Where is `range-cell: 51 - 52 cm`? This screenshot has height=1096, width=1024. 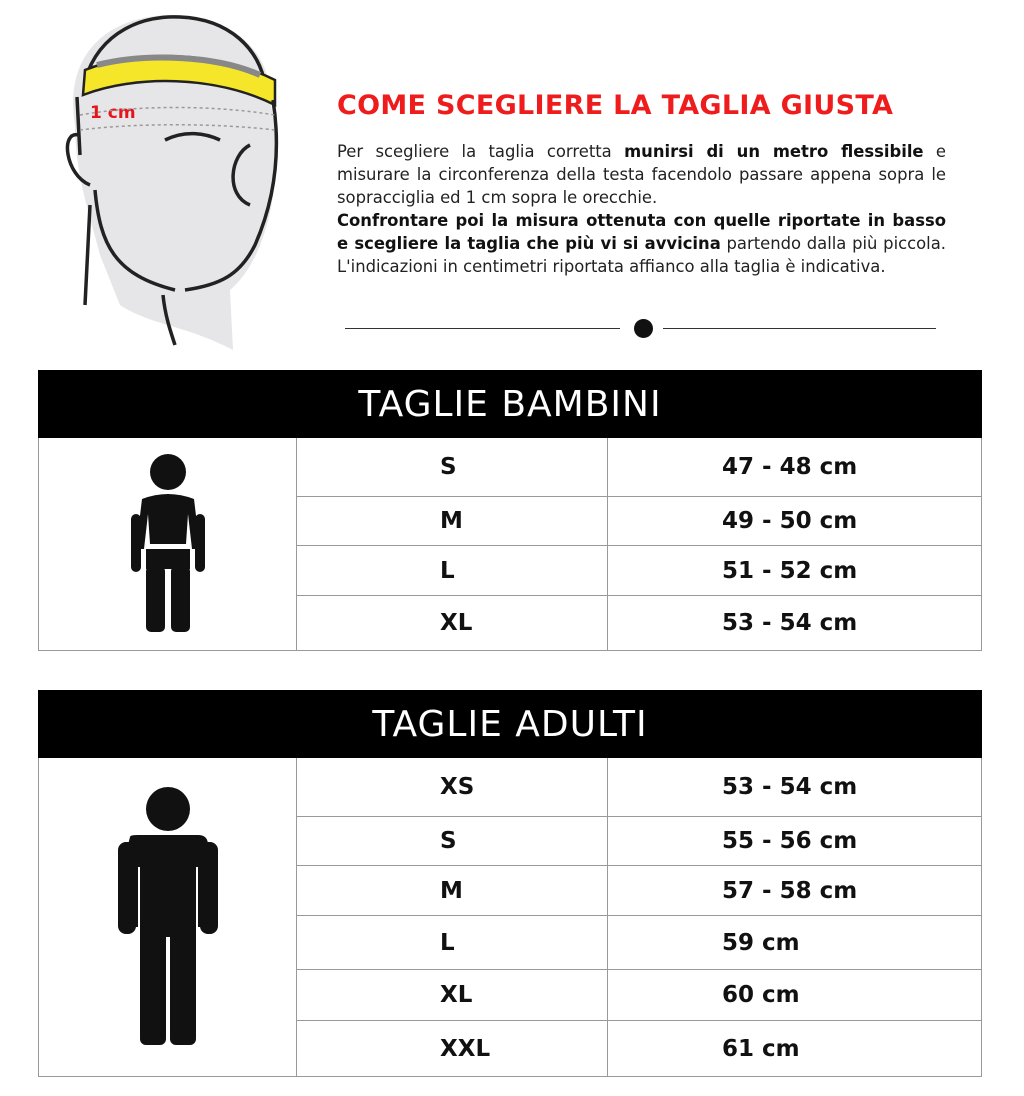
range-cell: 51 - 52 cm is located at coordinates (790, 570).